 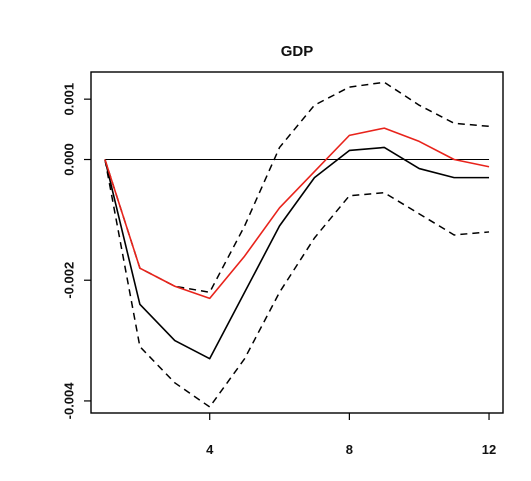 What do you see at coordinates (297, 51) in the screenshot?
I see `chart-title: GDP` at bounding box center [297, 51].